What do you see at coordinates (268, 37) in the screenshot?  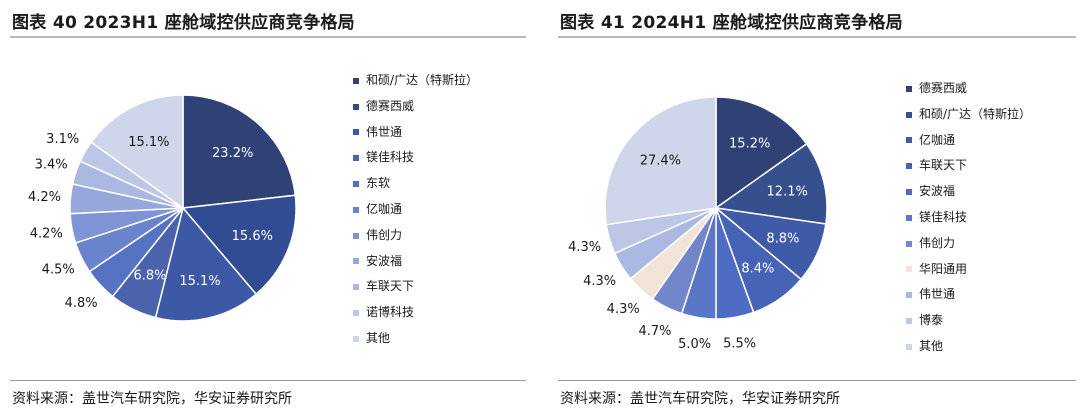 I see `title-divider` at bounding box center [268, 37].